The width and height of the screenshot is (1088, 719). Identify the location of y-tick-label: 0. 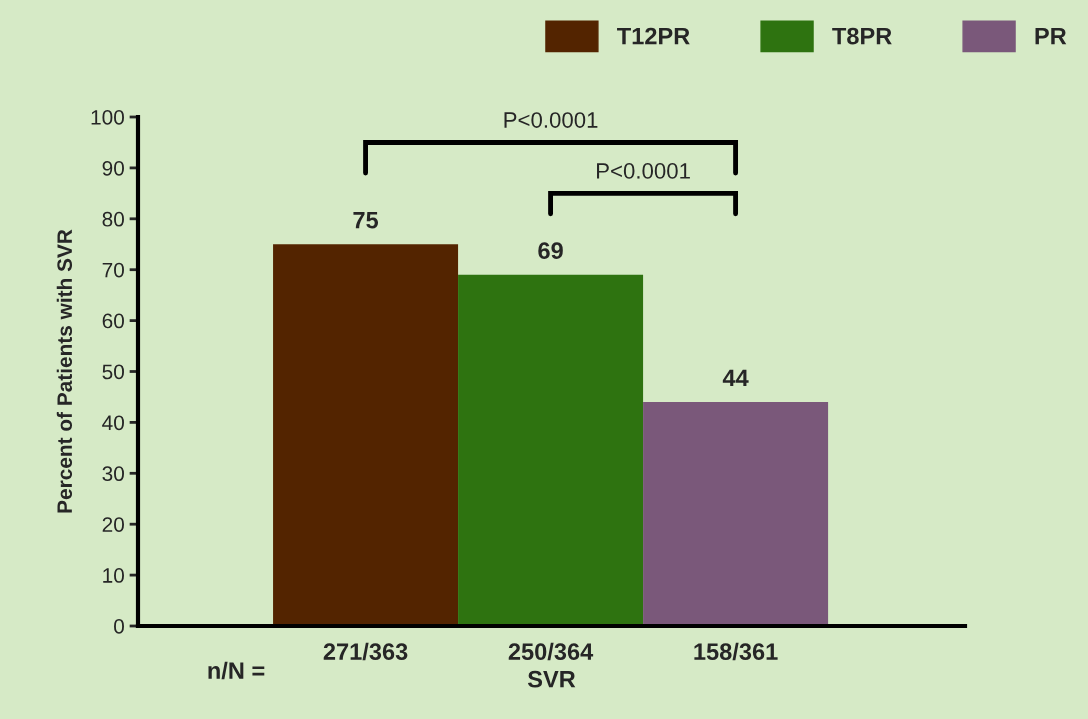
(119, 626).